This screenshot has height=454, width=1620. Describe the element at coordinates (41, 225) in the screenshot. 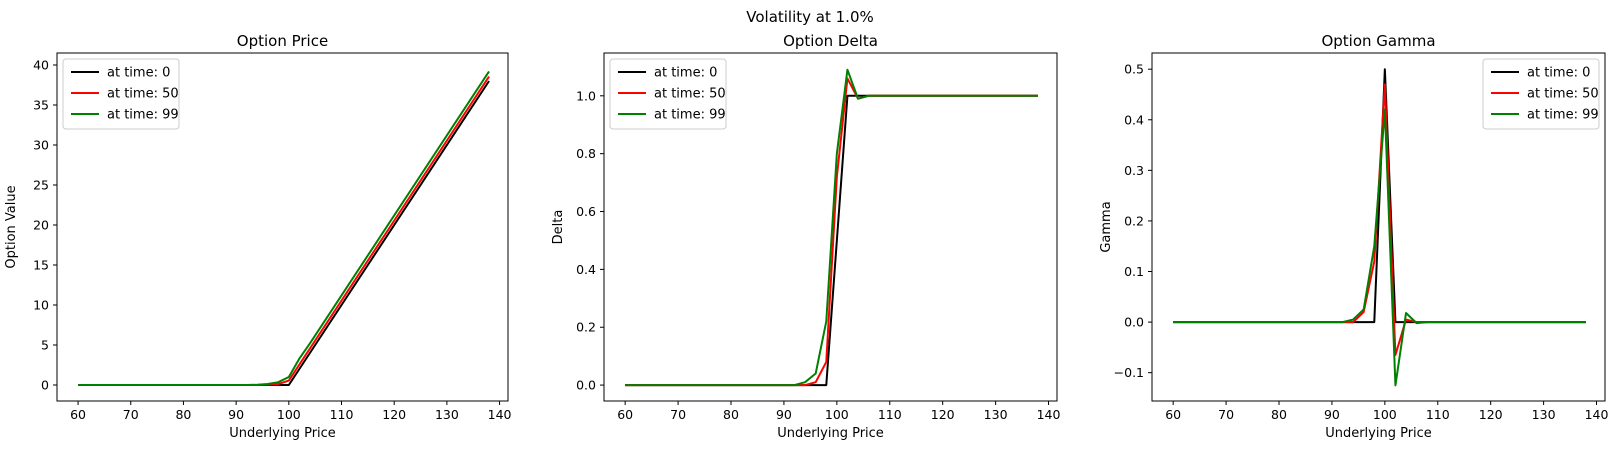

I see `y-tick-label: 20` at that location.